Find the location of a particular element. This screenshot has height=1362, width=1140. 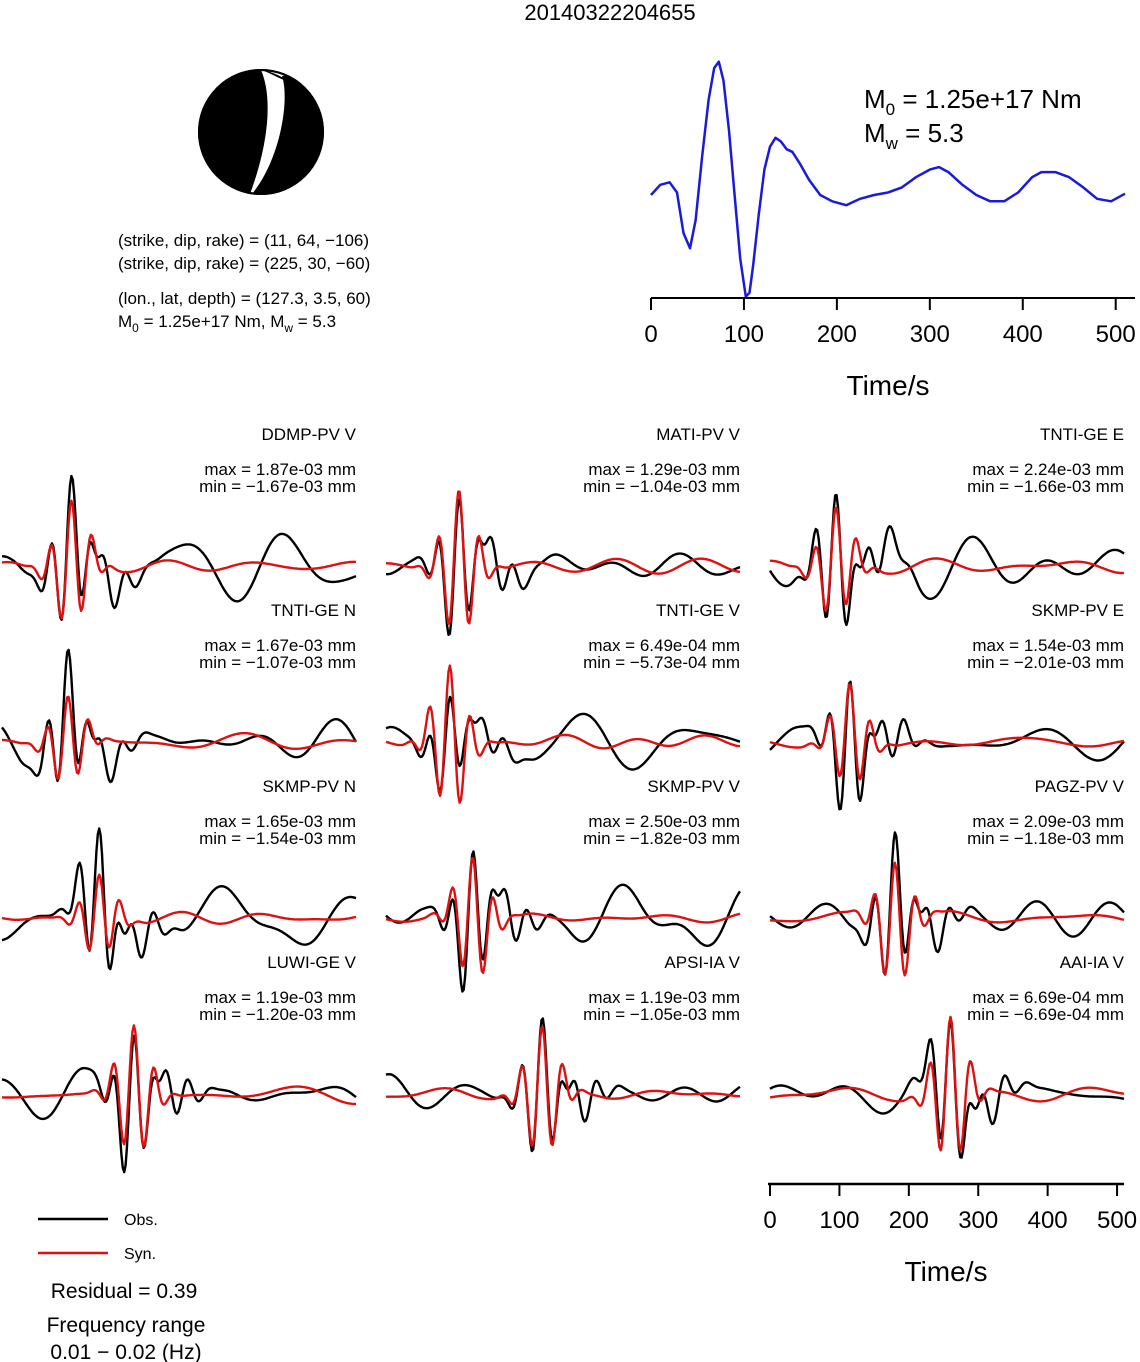

min-amplitude: min = −1.18e-03 mm is located at coordinates (1045, 838).